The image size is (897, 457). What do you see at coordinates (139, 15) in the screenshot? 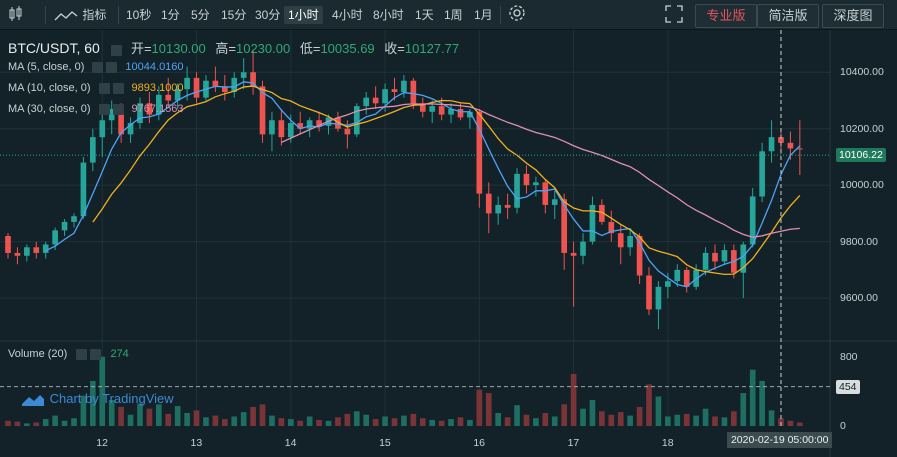
I see `interval-0: 10秒` at bounding box center [139, 15].